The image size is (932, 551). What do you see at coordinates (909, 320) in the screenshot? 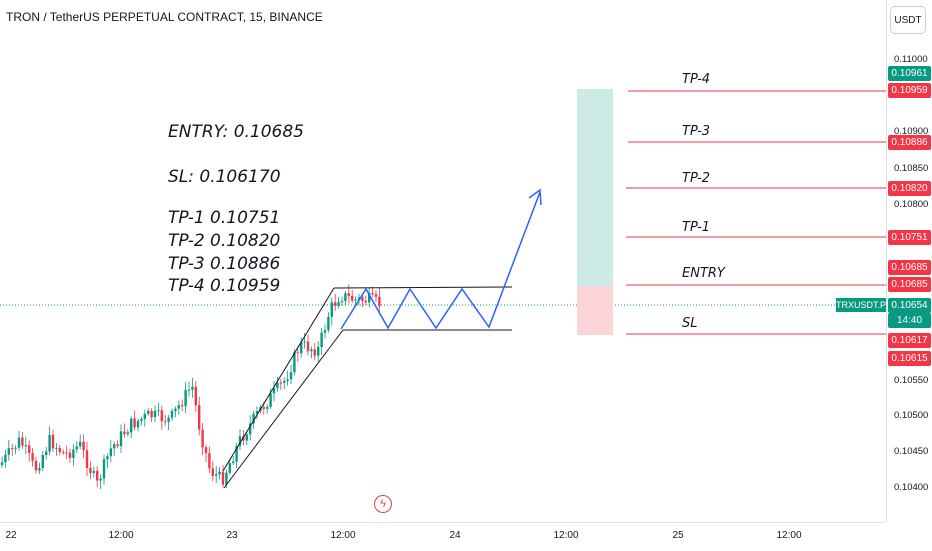
I see `countdown-tag: 14:40` at bounding box center [909, 320].